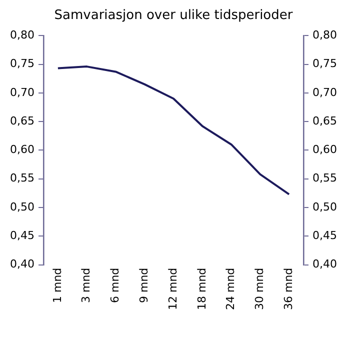  Describe the element at coordinates (325, 149) in the screenshot. I see `y2-tick-label: 0,60` at that location.